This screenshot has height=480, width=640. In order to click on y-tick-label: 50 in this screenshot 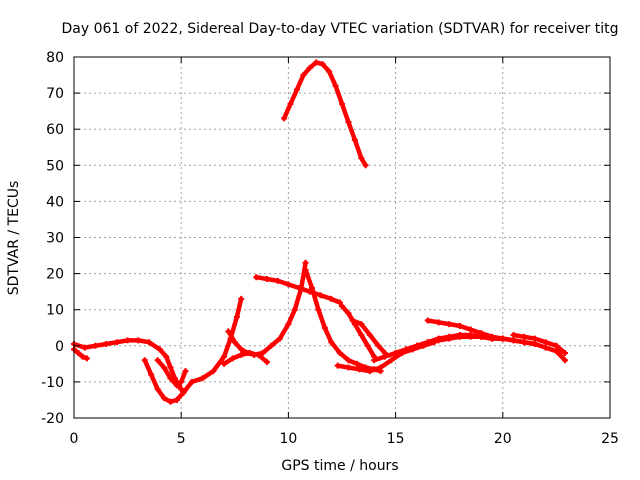, I will do `click(55, 166)`.